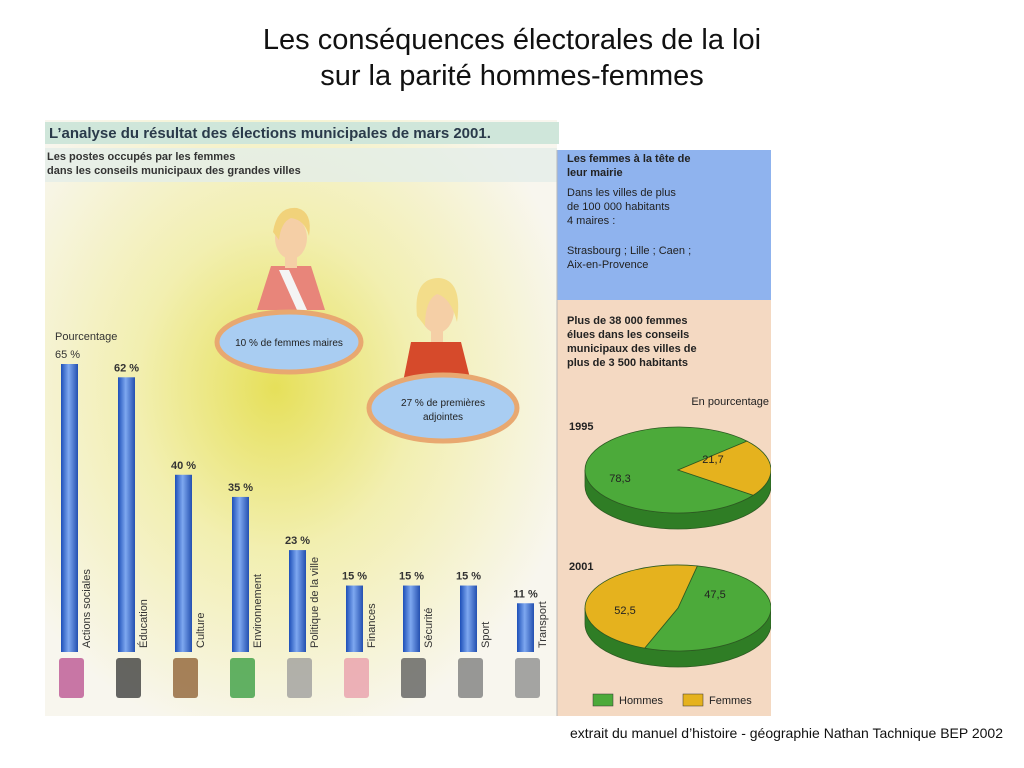 The height and width of the screenshot is (768, 1024). Describe the element at coordinates (629, 159) in the screenshot. I see `right-top-heading-1: Les femmes à la tête de` at that location.